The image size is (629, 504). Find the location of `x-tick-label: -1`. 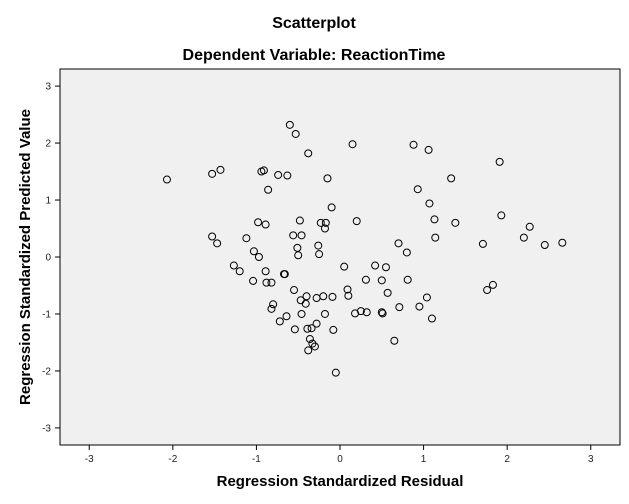

x-tick-label: -1 is located at coordinates (256, 459).